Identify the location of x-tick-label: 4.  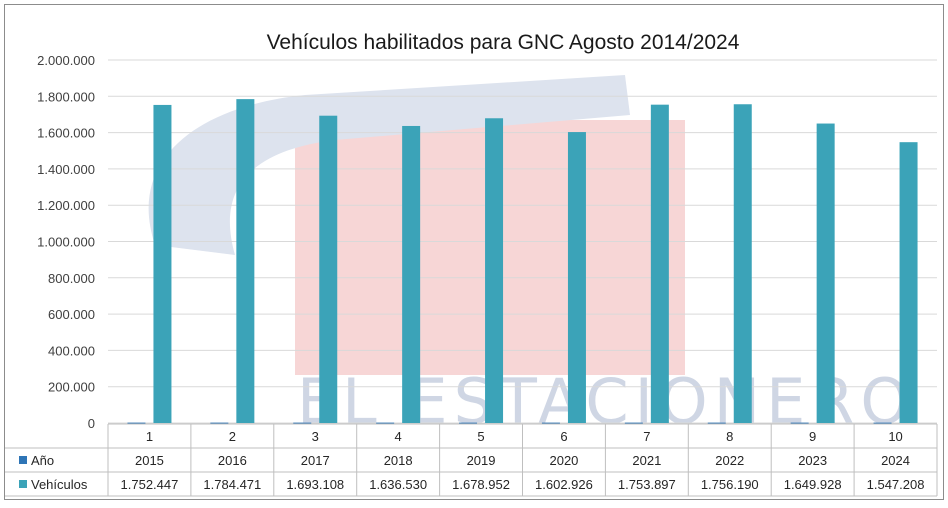
(398, 436).